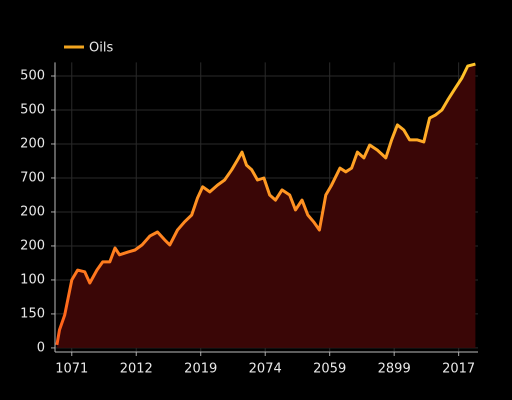 This screenshot has height=400, width=512. I want to click on y-tick-label: 0, so click(41, 347).